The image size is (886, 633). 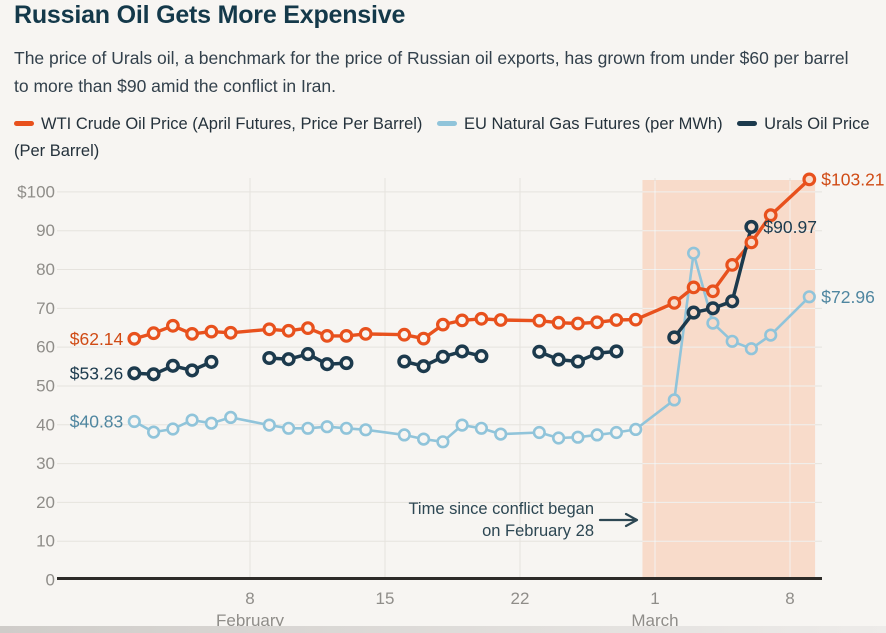 What do you see at coordinates (520, 598) in the screenshot?
I see `x-tick-label: 22` at bounding box center [520, 598].